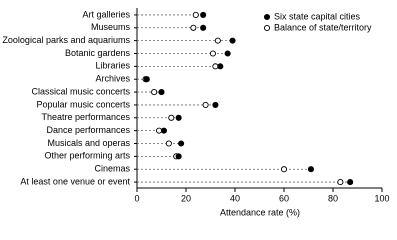 This screenshot has width=397, height=240. I want to click on x-tick-label: 40, so click(235, 198).